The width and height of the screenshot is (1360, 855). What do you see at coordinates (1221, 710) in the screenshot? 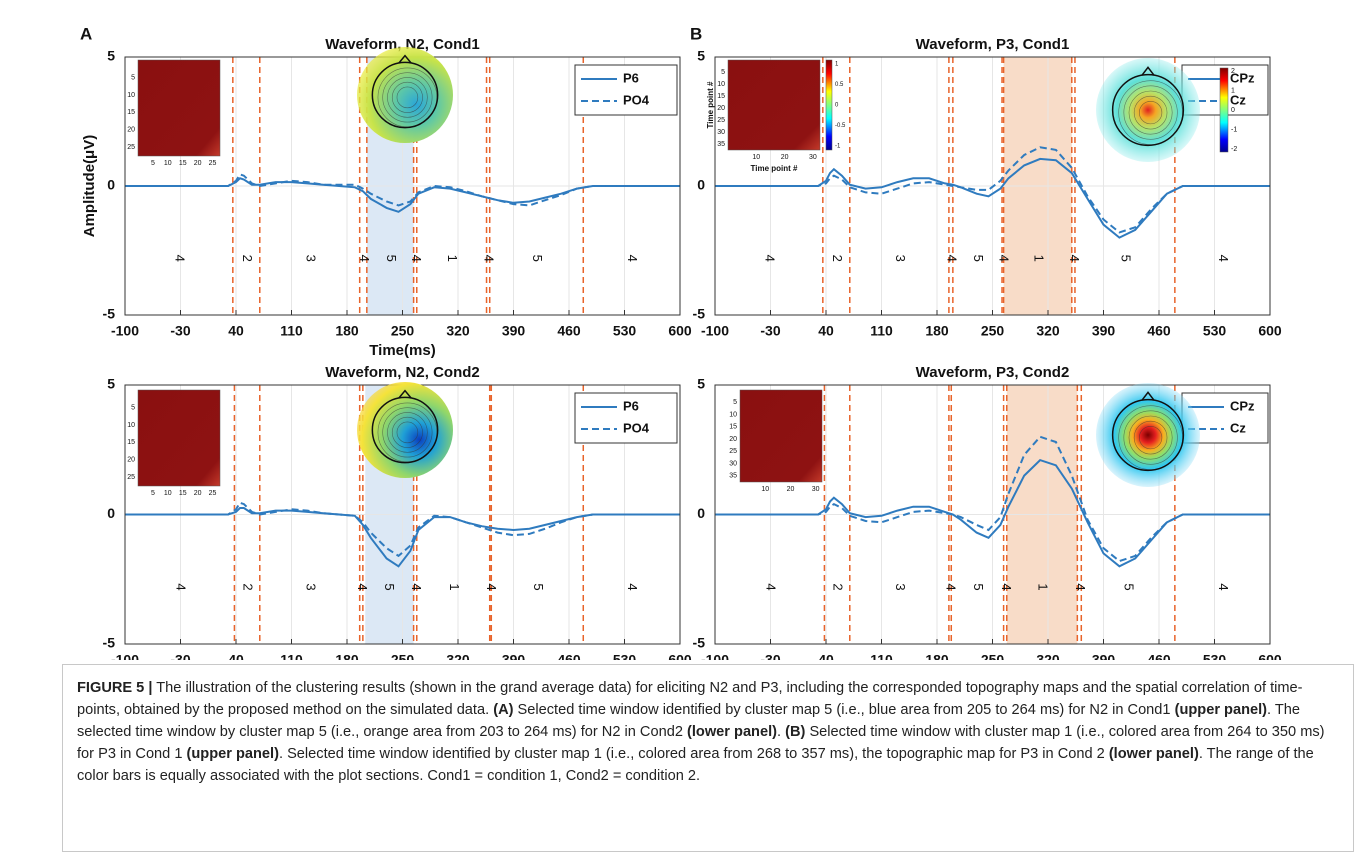
I see `caption-text: (upper panel)` at bounding box center [1221, 710].